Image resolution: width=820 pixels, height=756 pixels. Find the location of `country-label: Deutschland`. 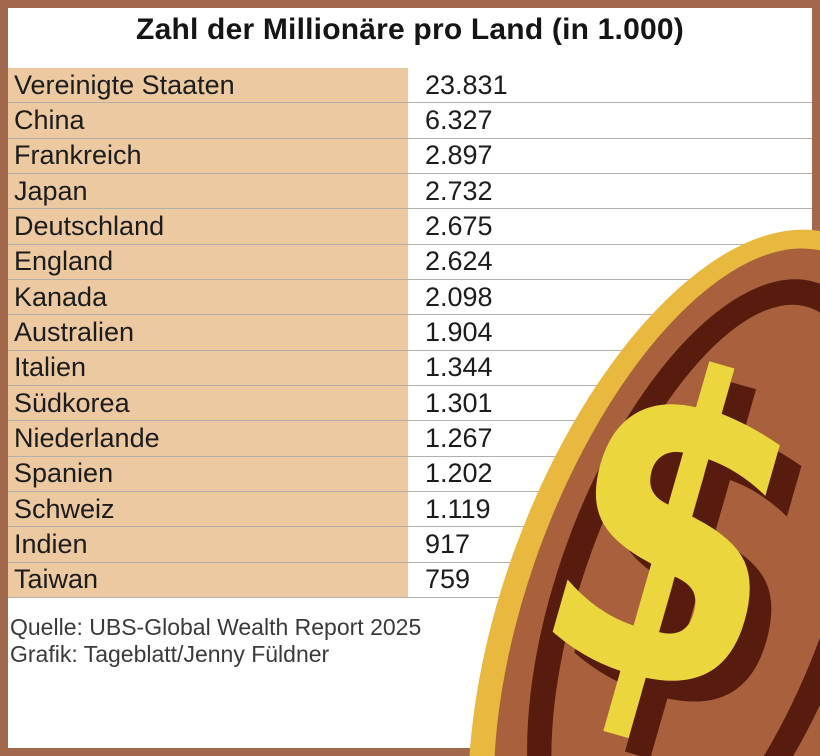

country-label: Deutschland is located at coordinates (208, 226).